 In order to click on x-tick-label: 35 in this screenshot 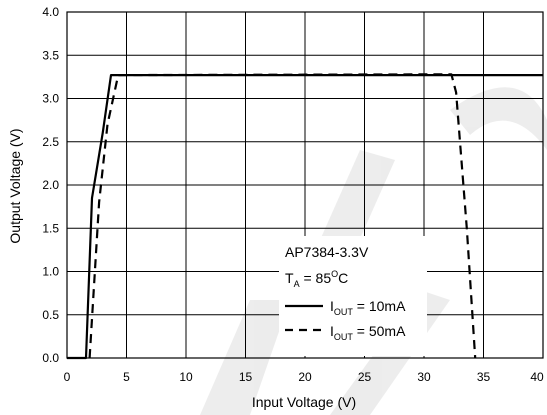, I will do `click(484, 377)`.